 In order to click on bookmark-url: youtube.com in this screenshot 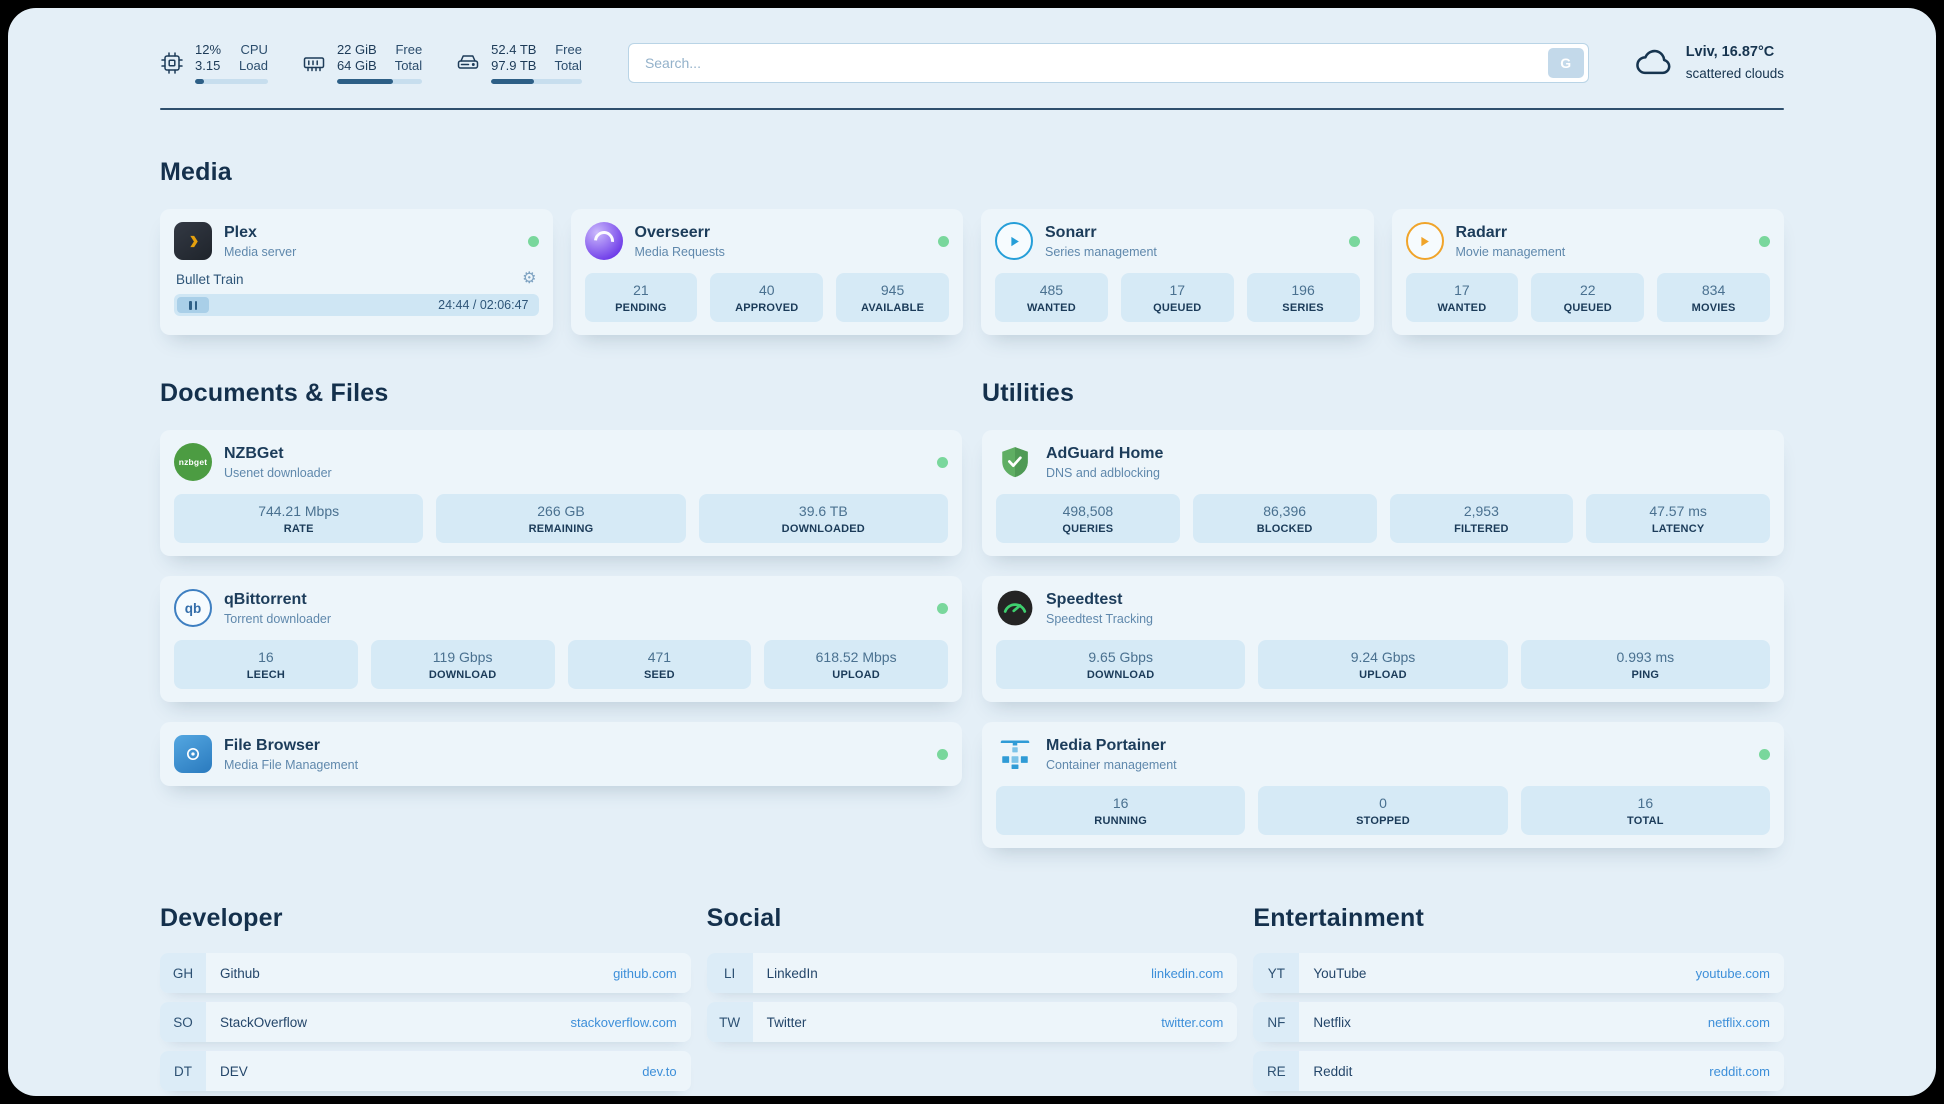, I will do `click(1732, 973)`.